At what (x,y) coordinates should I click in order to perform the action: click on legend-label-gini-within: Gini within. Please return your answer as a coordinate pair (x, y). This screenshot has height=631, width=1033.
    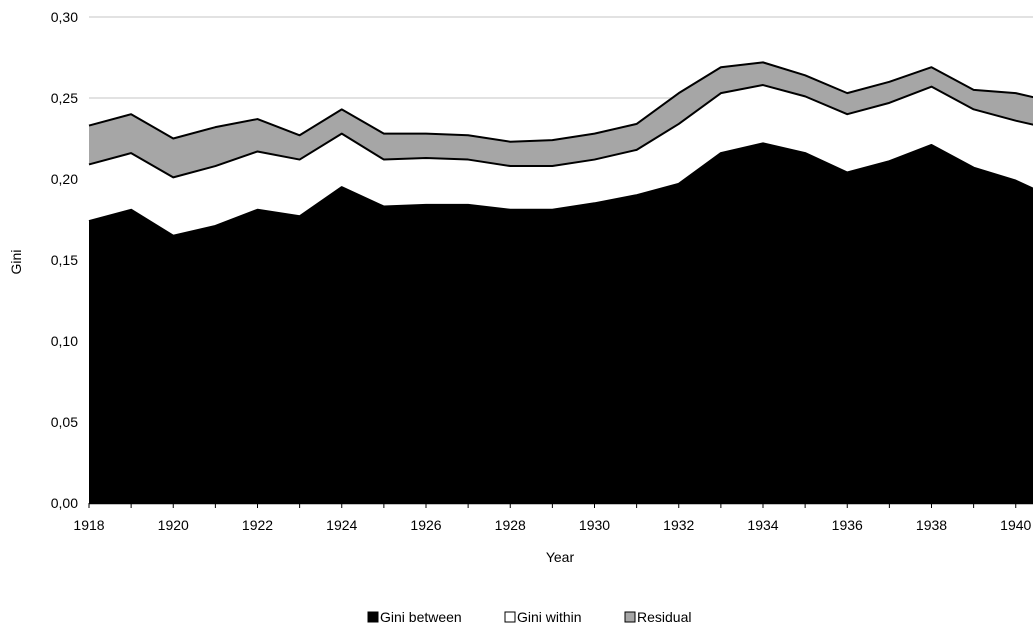
    Looking at the image, I should click on (549, 617).